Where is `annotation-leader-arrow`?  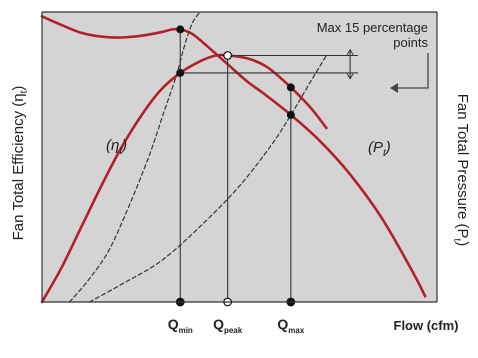
annotation-leader-arrow is located at coordinates (413, 71).